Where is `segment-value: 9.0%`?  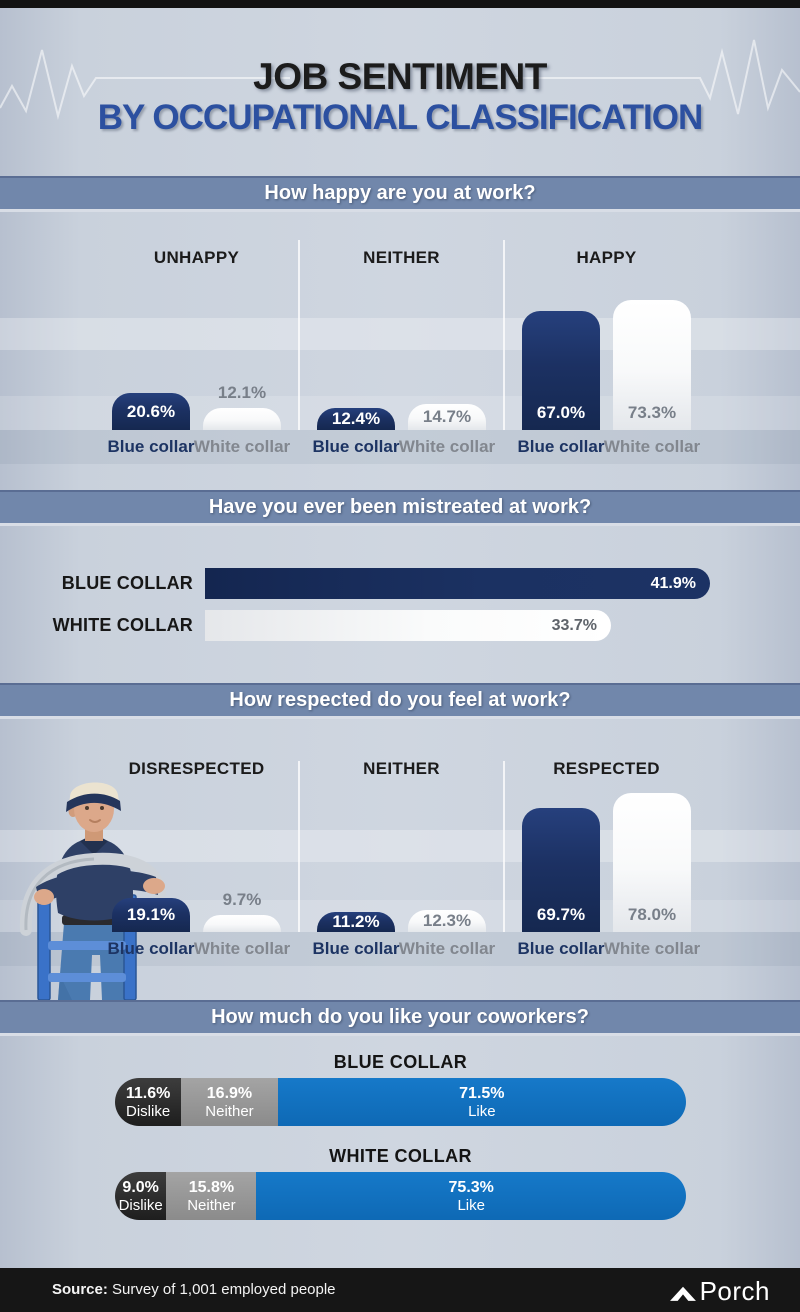
segment-value: 9.0% is located at coordinates (140, 1187).